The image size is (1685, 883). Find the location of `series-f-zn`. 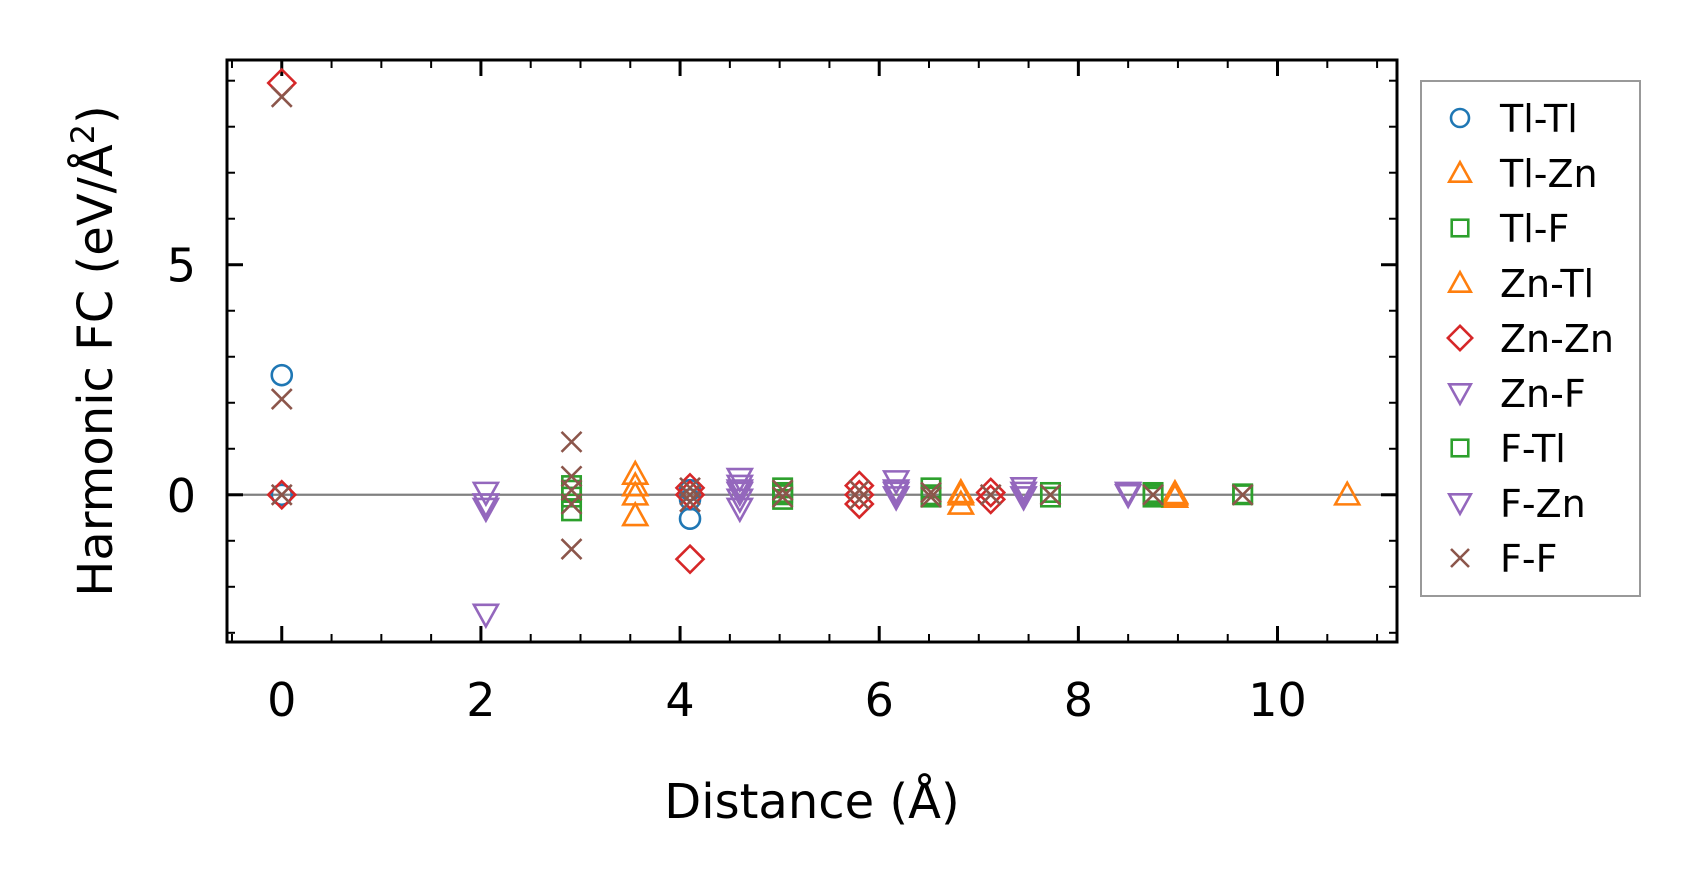

series-f-zn is located at coordinates (807, 499).